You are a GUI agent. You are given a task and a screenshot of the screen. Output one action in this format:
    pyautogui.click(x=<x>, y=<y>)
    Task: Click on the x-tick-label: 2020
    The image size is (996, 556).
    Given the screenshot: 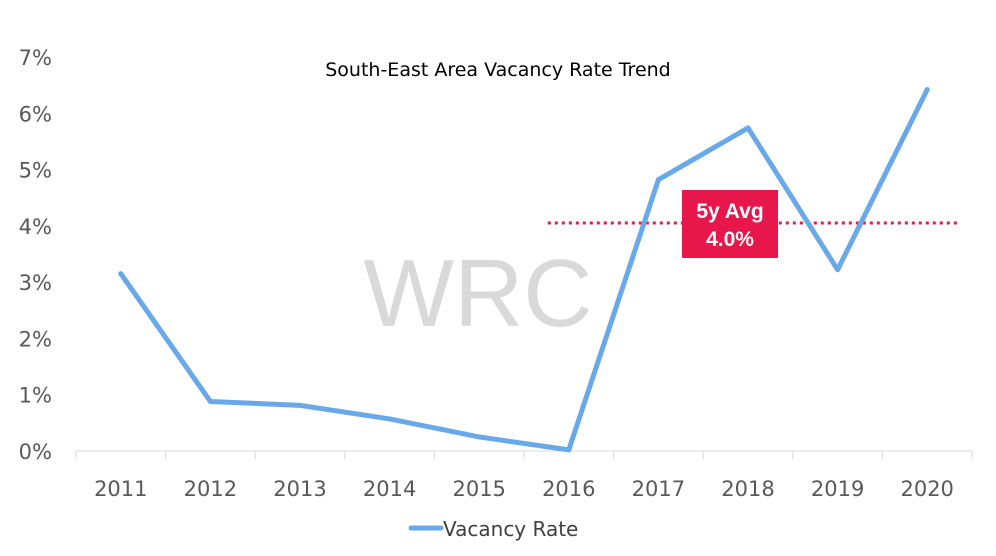 What is the action you would take?
    pyautogui.click(x=926, y=489)
    